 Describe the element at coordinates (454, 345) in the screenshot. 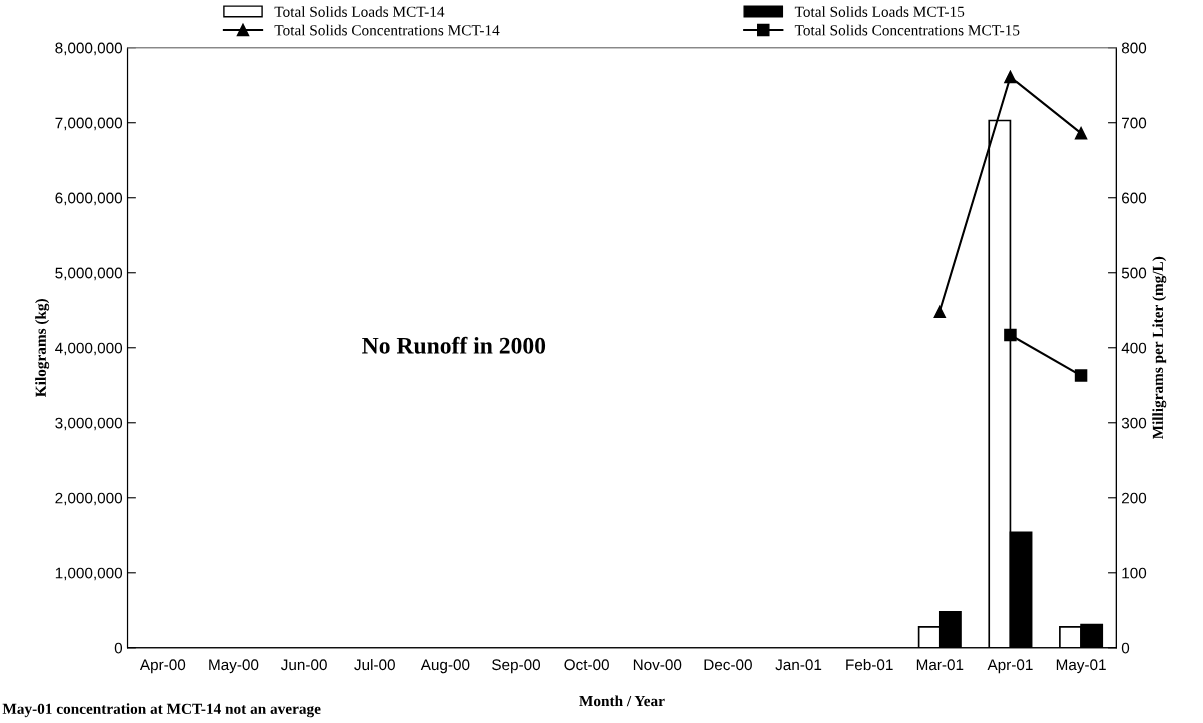

I see `annotation: No Runoff in 2000` at that location.